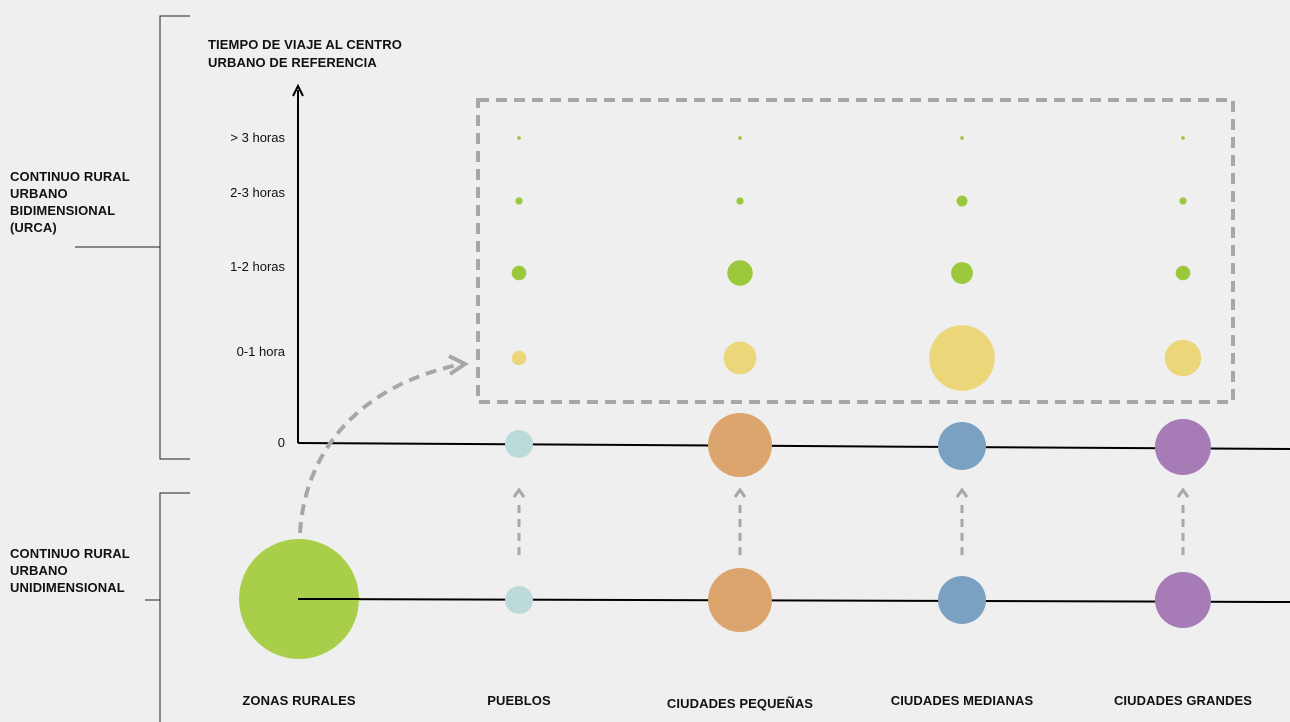 The image size is (1290, 722). I want to click on bubble-pueblos-1-2-horas, so click(519, 273).